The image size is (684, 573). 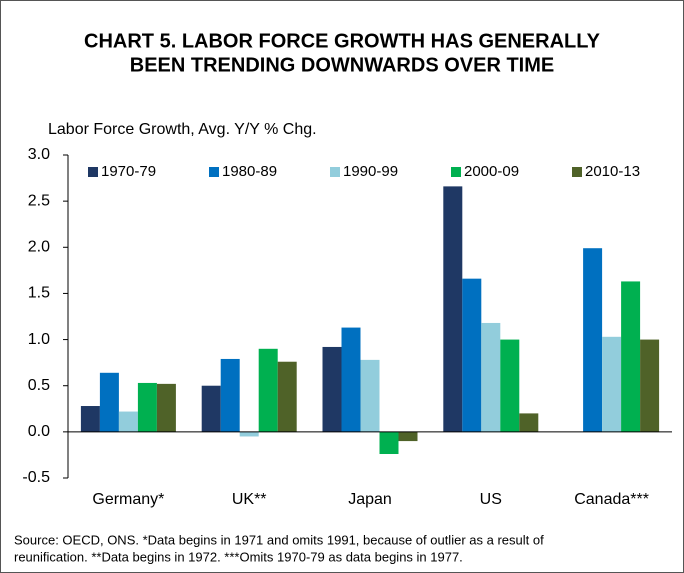 What do you see at coordinates (182, 129) in the screenshot?
I see `y-axis-label: Labor Force Growth, Avg. Y/Y % Chg.` at bounding box center [182, 129].